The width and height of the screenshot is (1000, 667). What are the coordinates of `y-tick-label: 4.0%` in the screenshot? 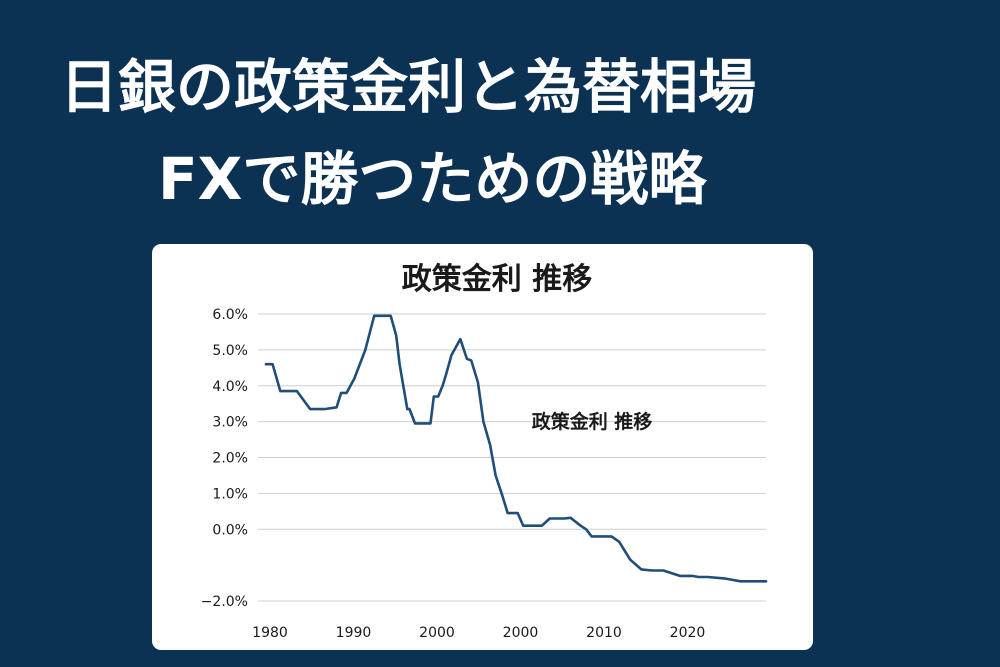 It's located at (230, 387).